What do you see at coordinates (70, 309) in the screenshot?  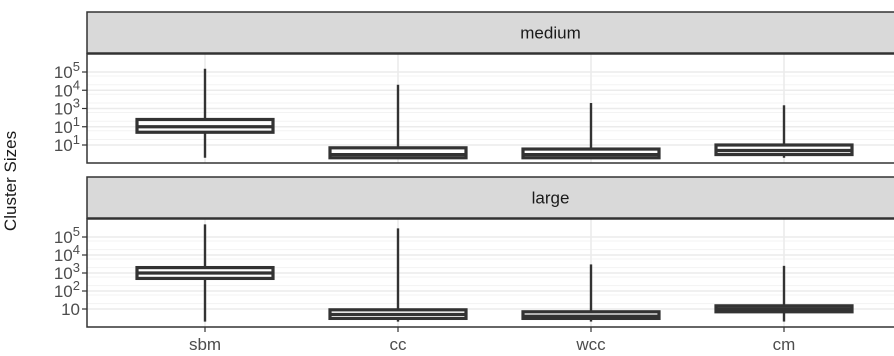 I see `y-tick-label: 10` at bounding box center [70, 309].